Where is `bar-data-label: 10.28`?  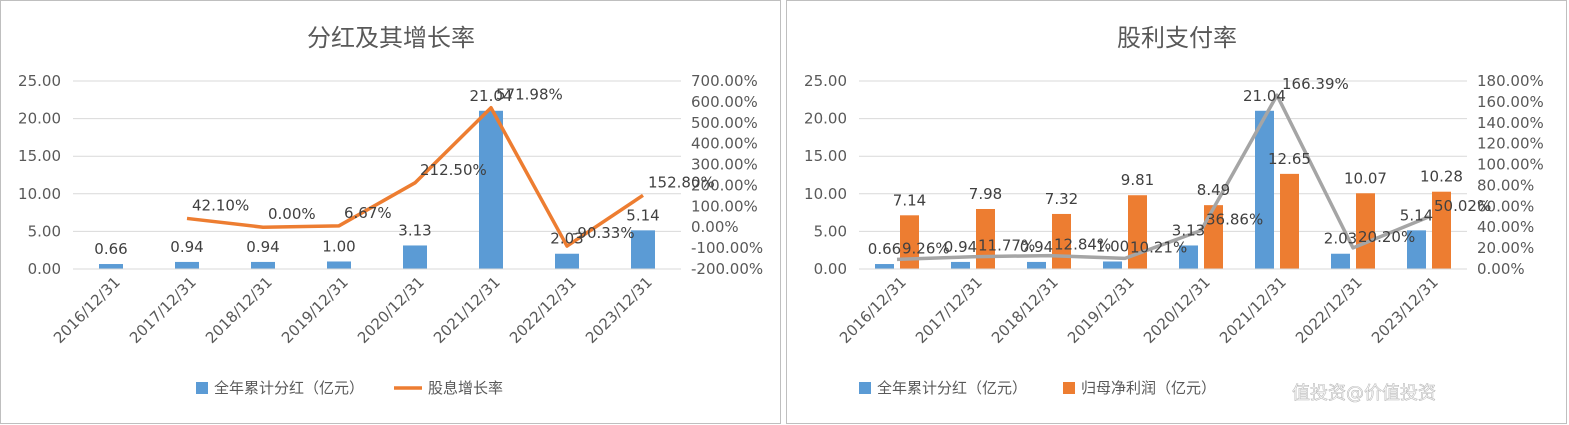 bar-data-label: 10.28 is located at coordinates (1441, 177).